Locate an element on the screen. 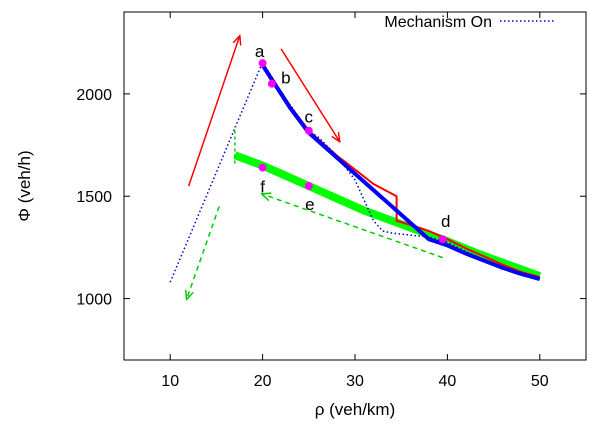 This screenshot has height=428, width=589. y-tick-label: 1000 is located at coordinates (94, 300).